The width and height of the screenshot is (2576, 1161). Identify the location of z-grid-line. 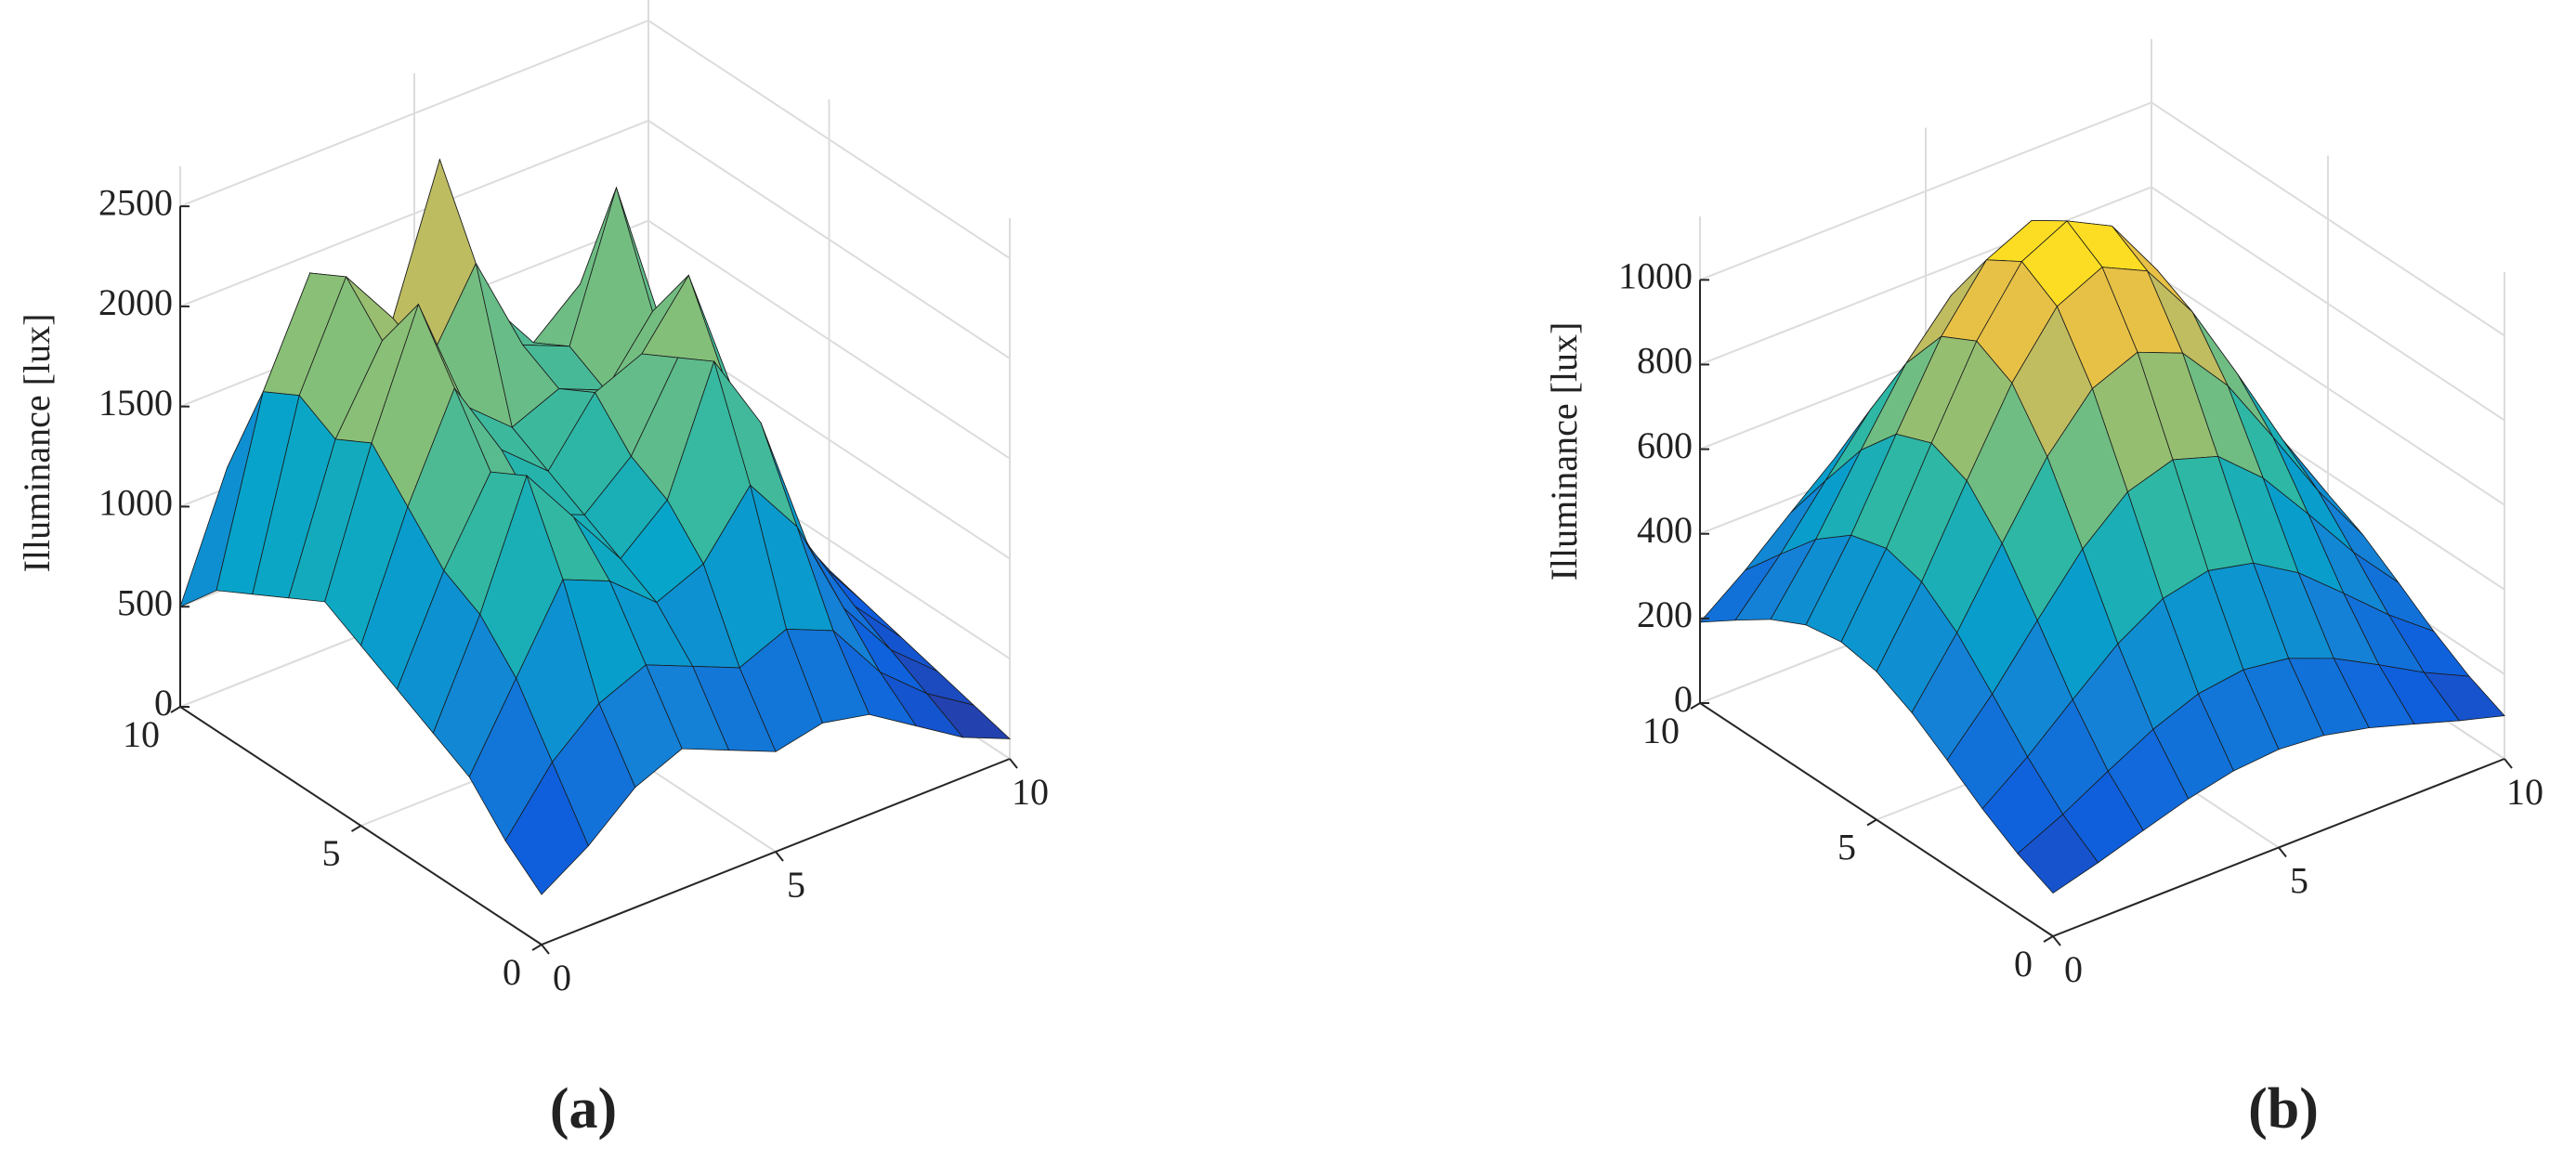
(595, 139).